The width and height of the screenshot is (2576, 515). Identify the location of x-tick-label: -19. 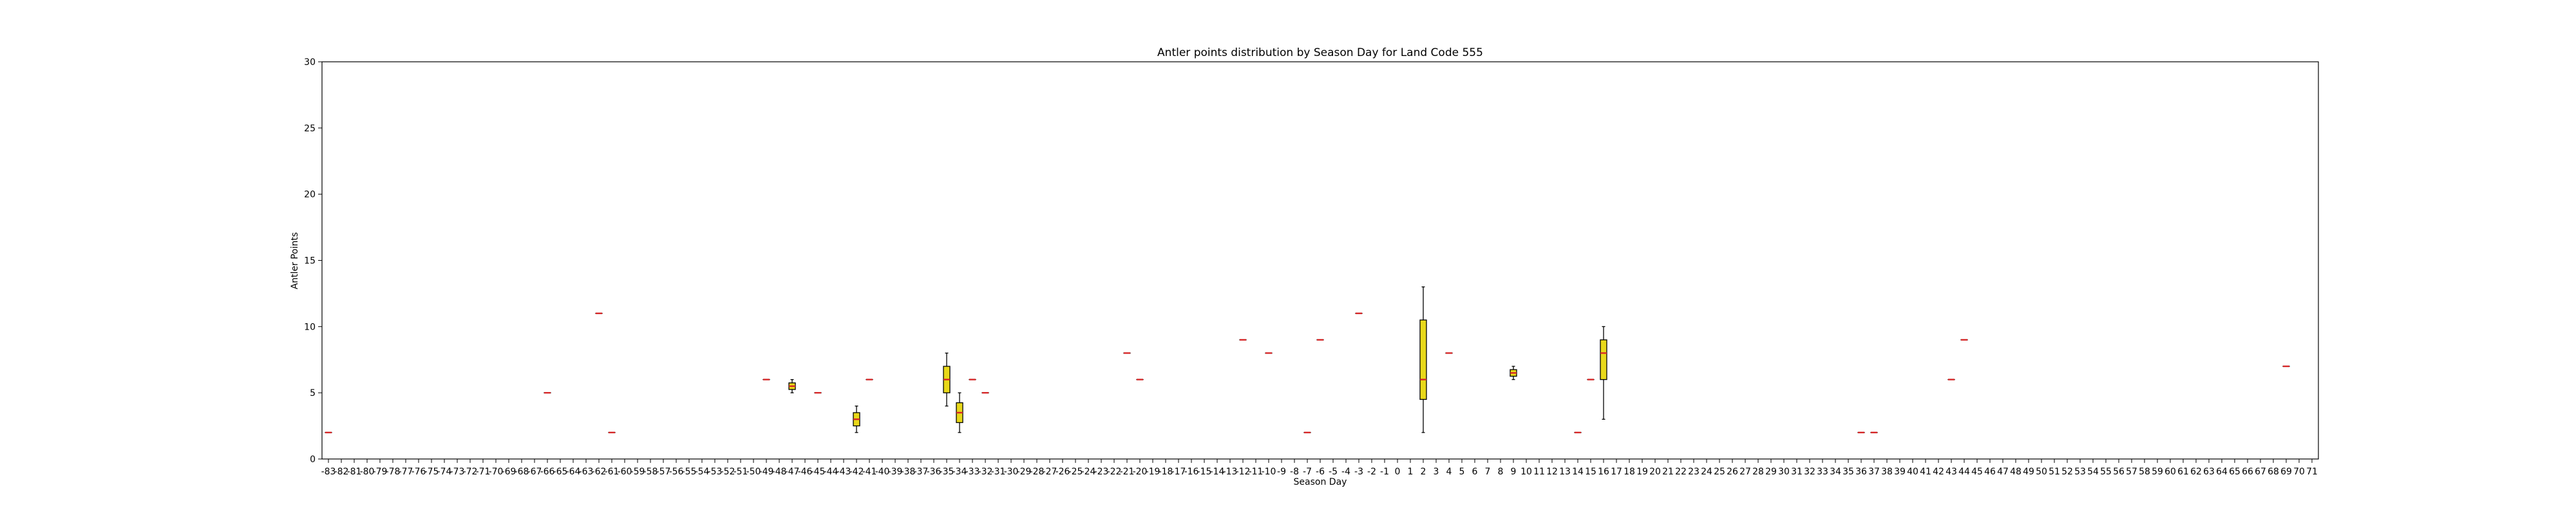
(1153, 472).